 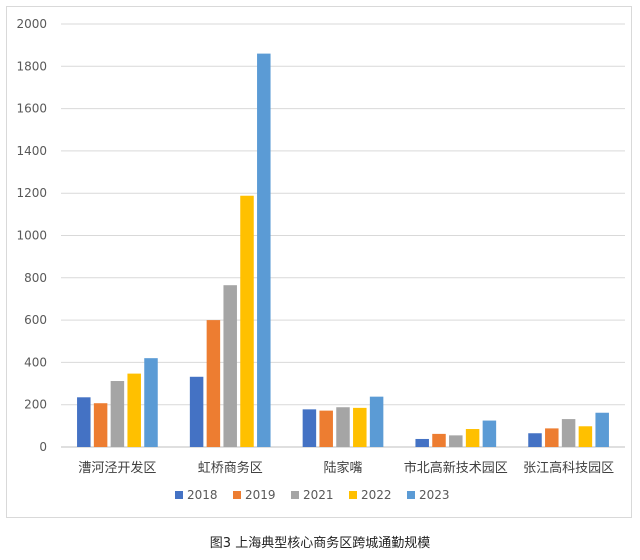 What do you see at coordinates (179, 495) in the screenshot?
I see `legend-swatch-2018` at bounding box center [179, 495].